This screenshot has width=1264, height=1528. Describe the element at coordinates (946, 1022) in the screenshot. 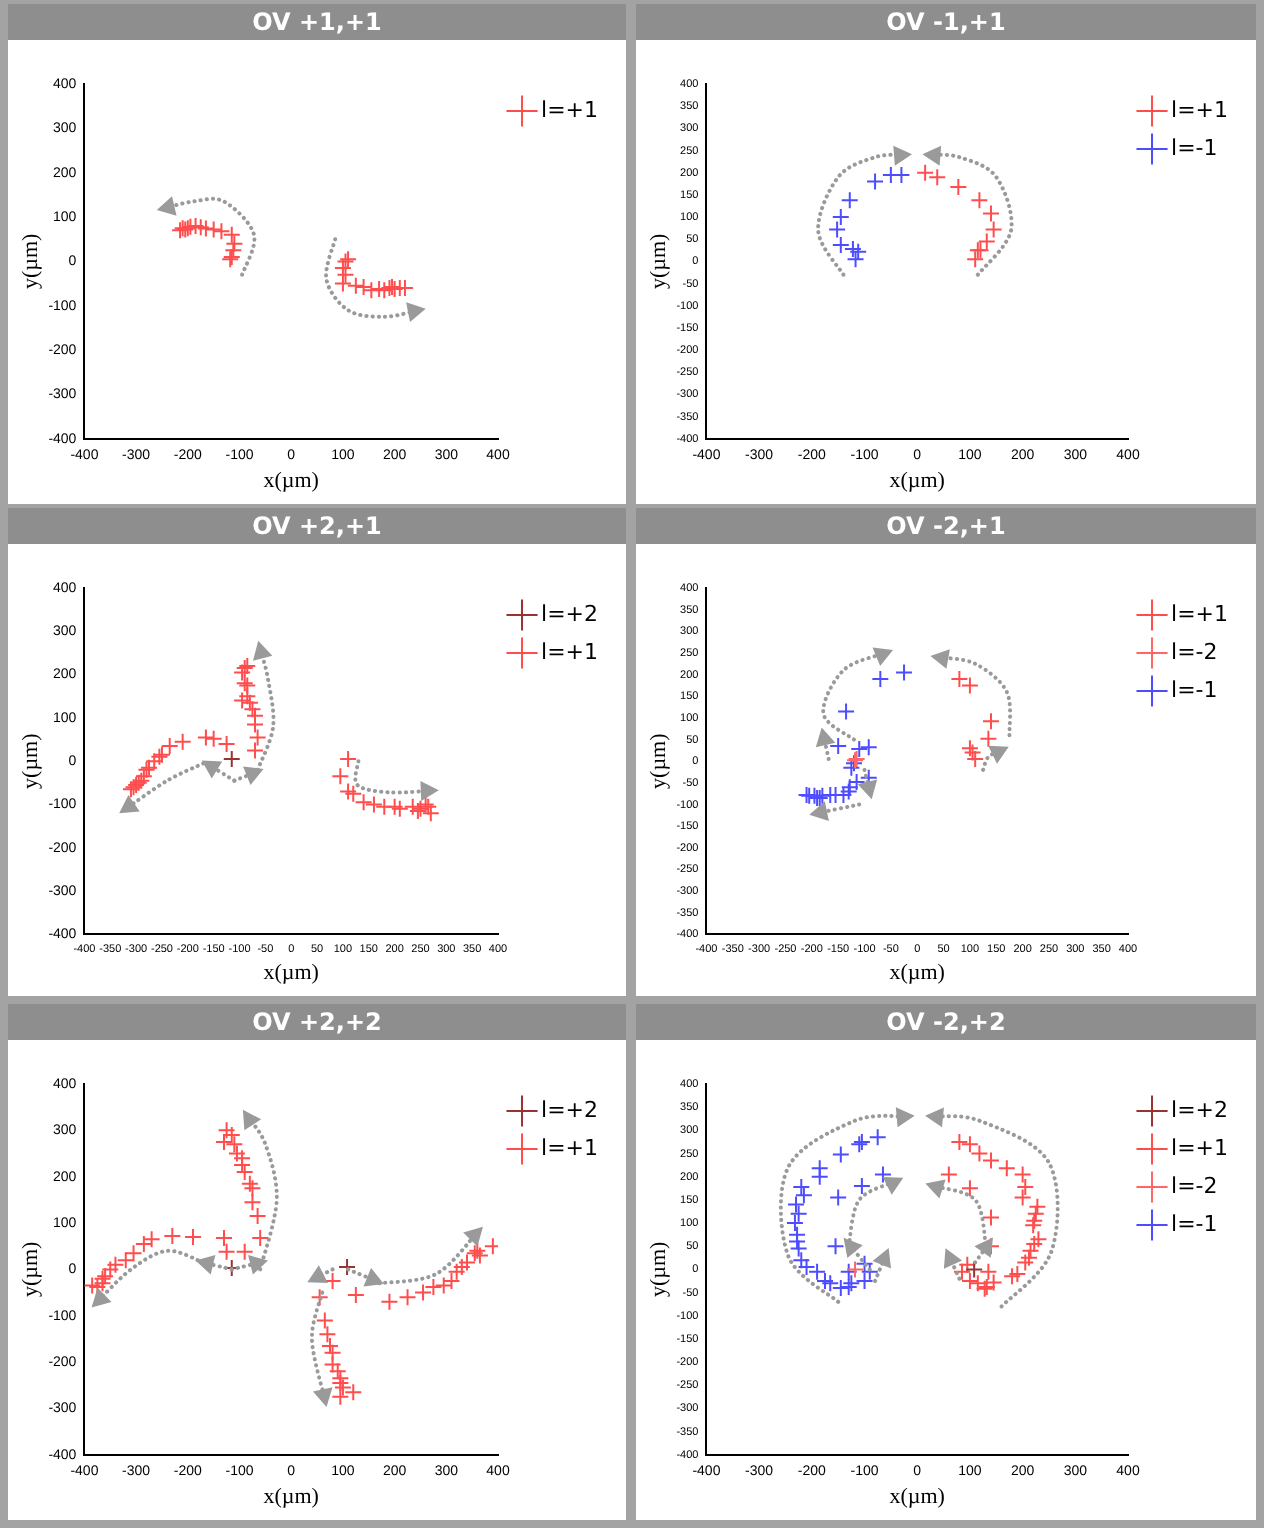

I see `chart-title: OV -2,+2` at that location.